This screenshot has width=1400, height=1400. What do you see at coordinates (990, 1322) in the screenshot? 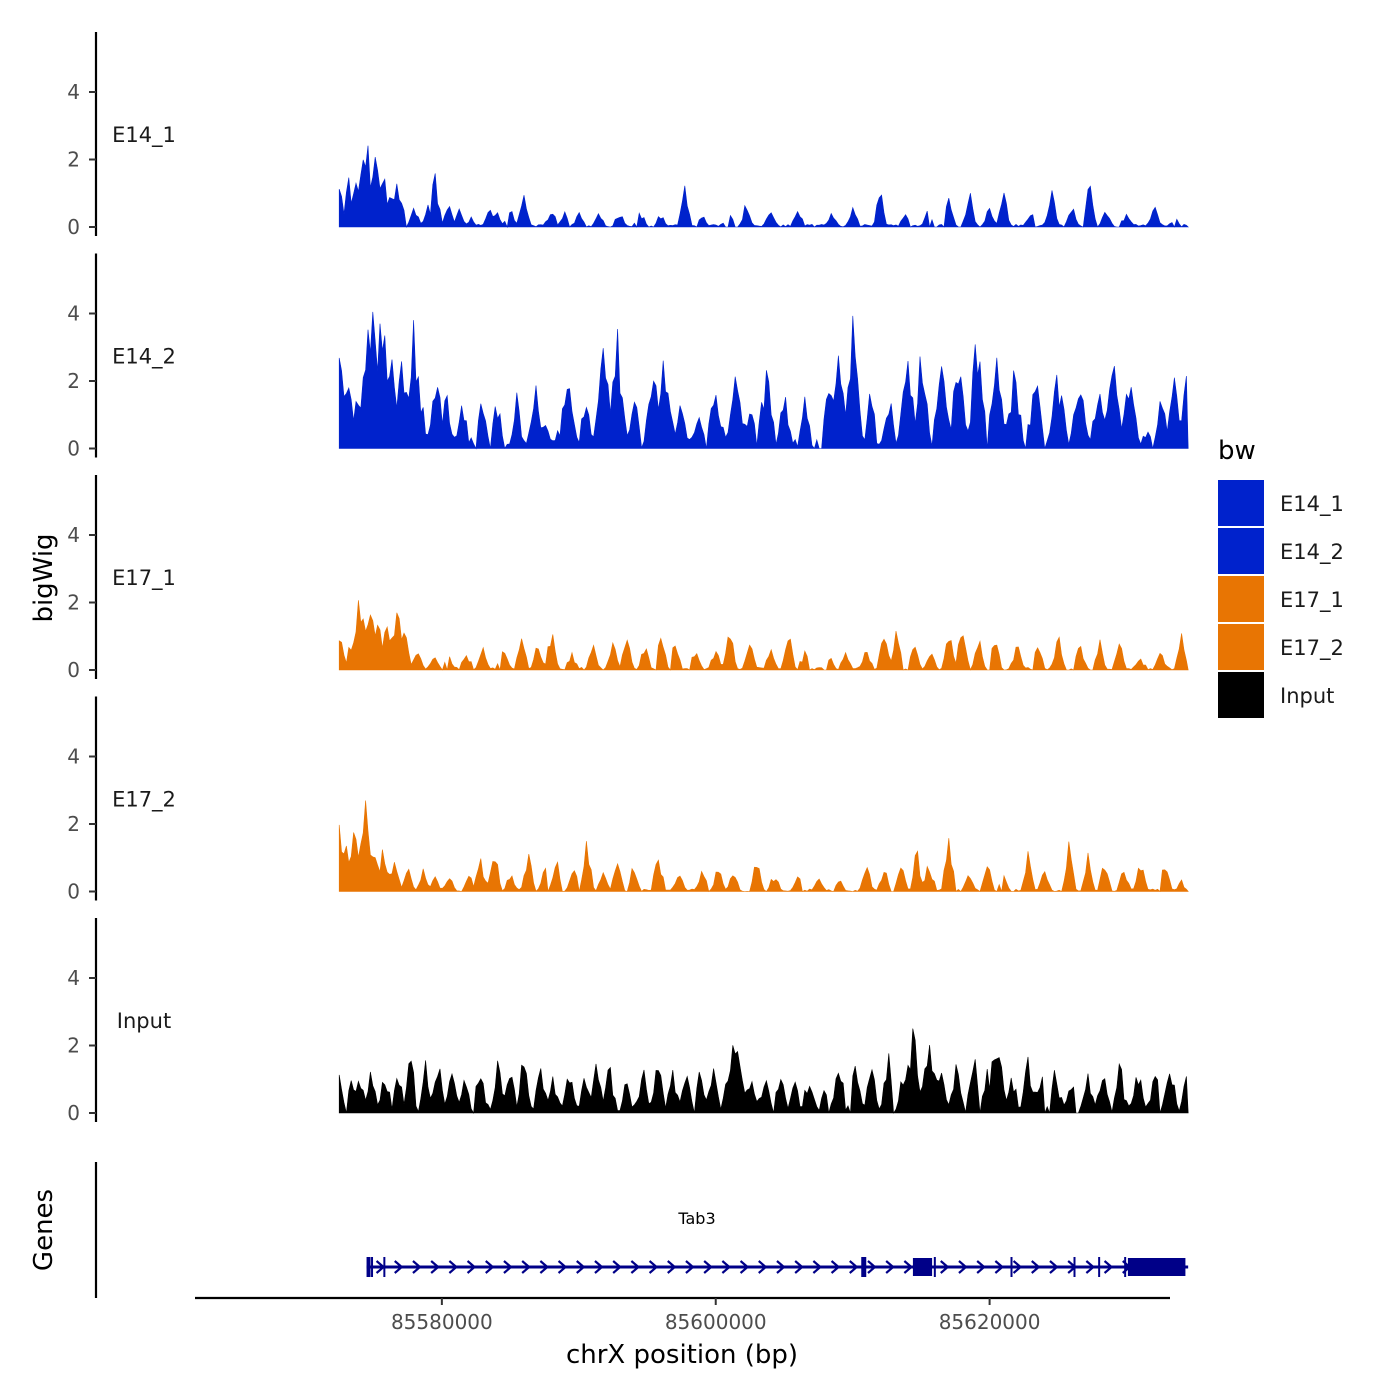
I see `x-tick-label: 85620000` at bounding box center [990, 1322].